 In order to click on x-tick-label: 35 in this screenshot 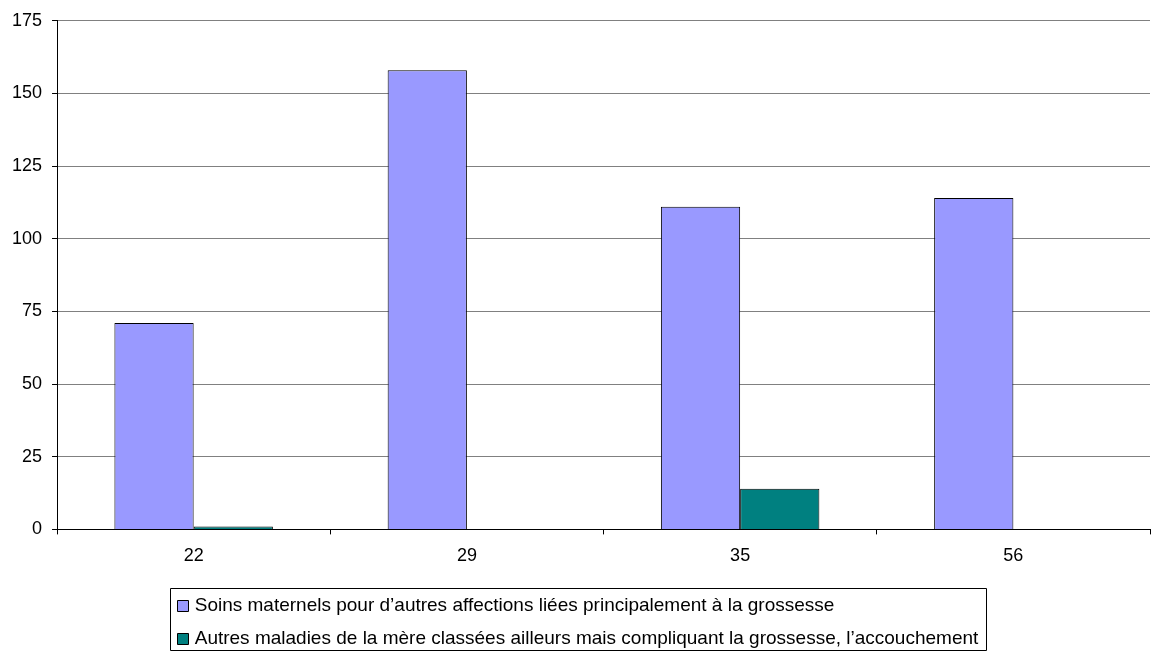, I will do `click(740, 555)`.